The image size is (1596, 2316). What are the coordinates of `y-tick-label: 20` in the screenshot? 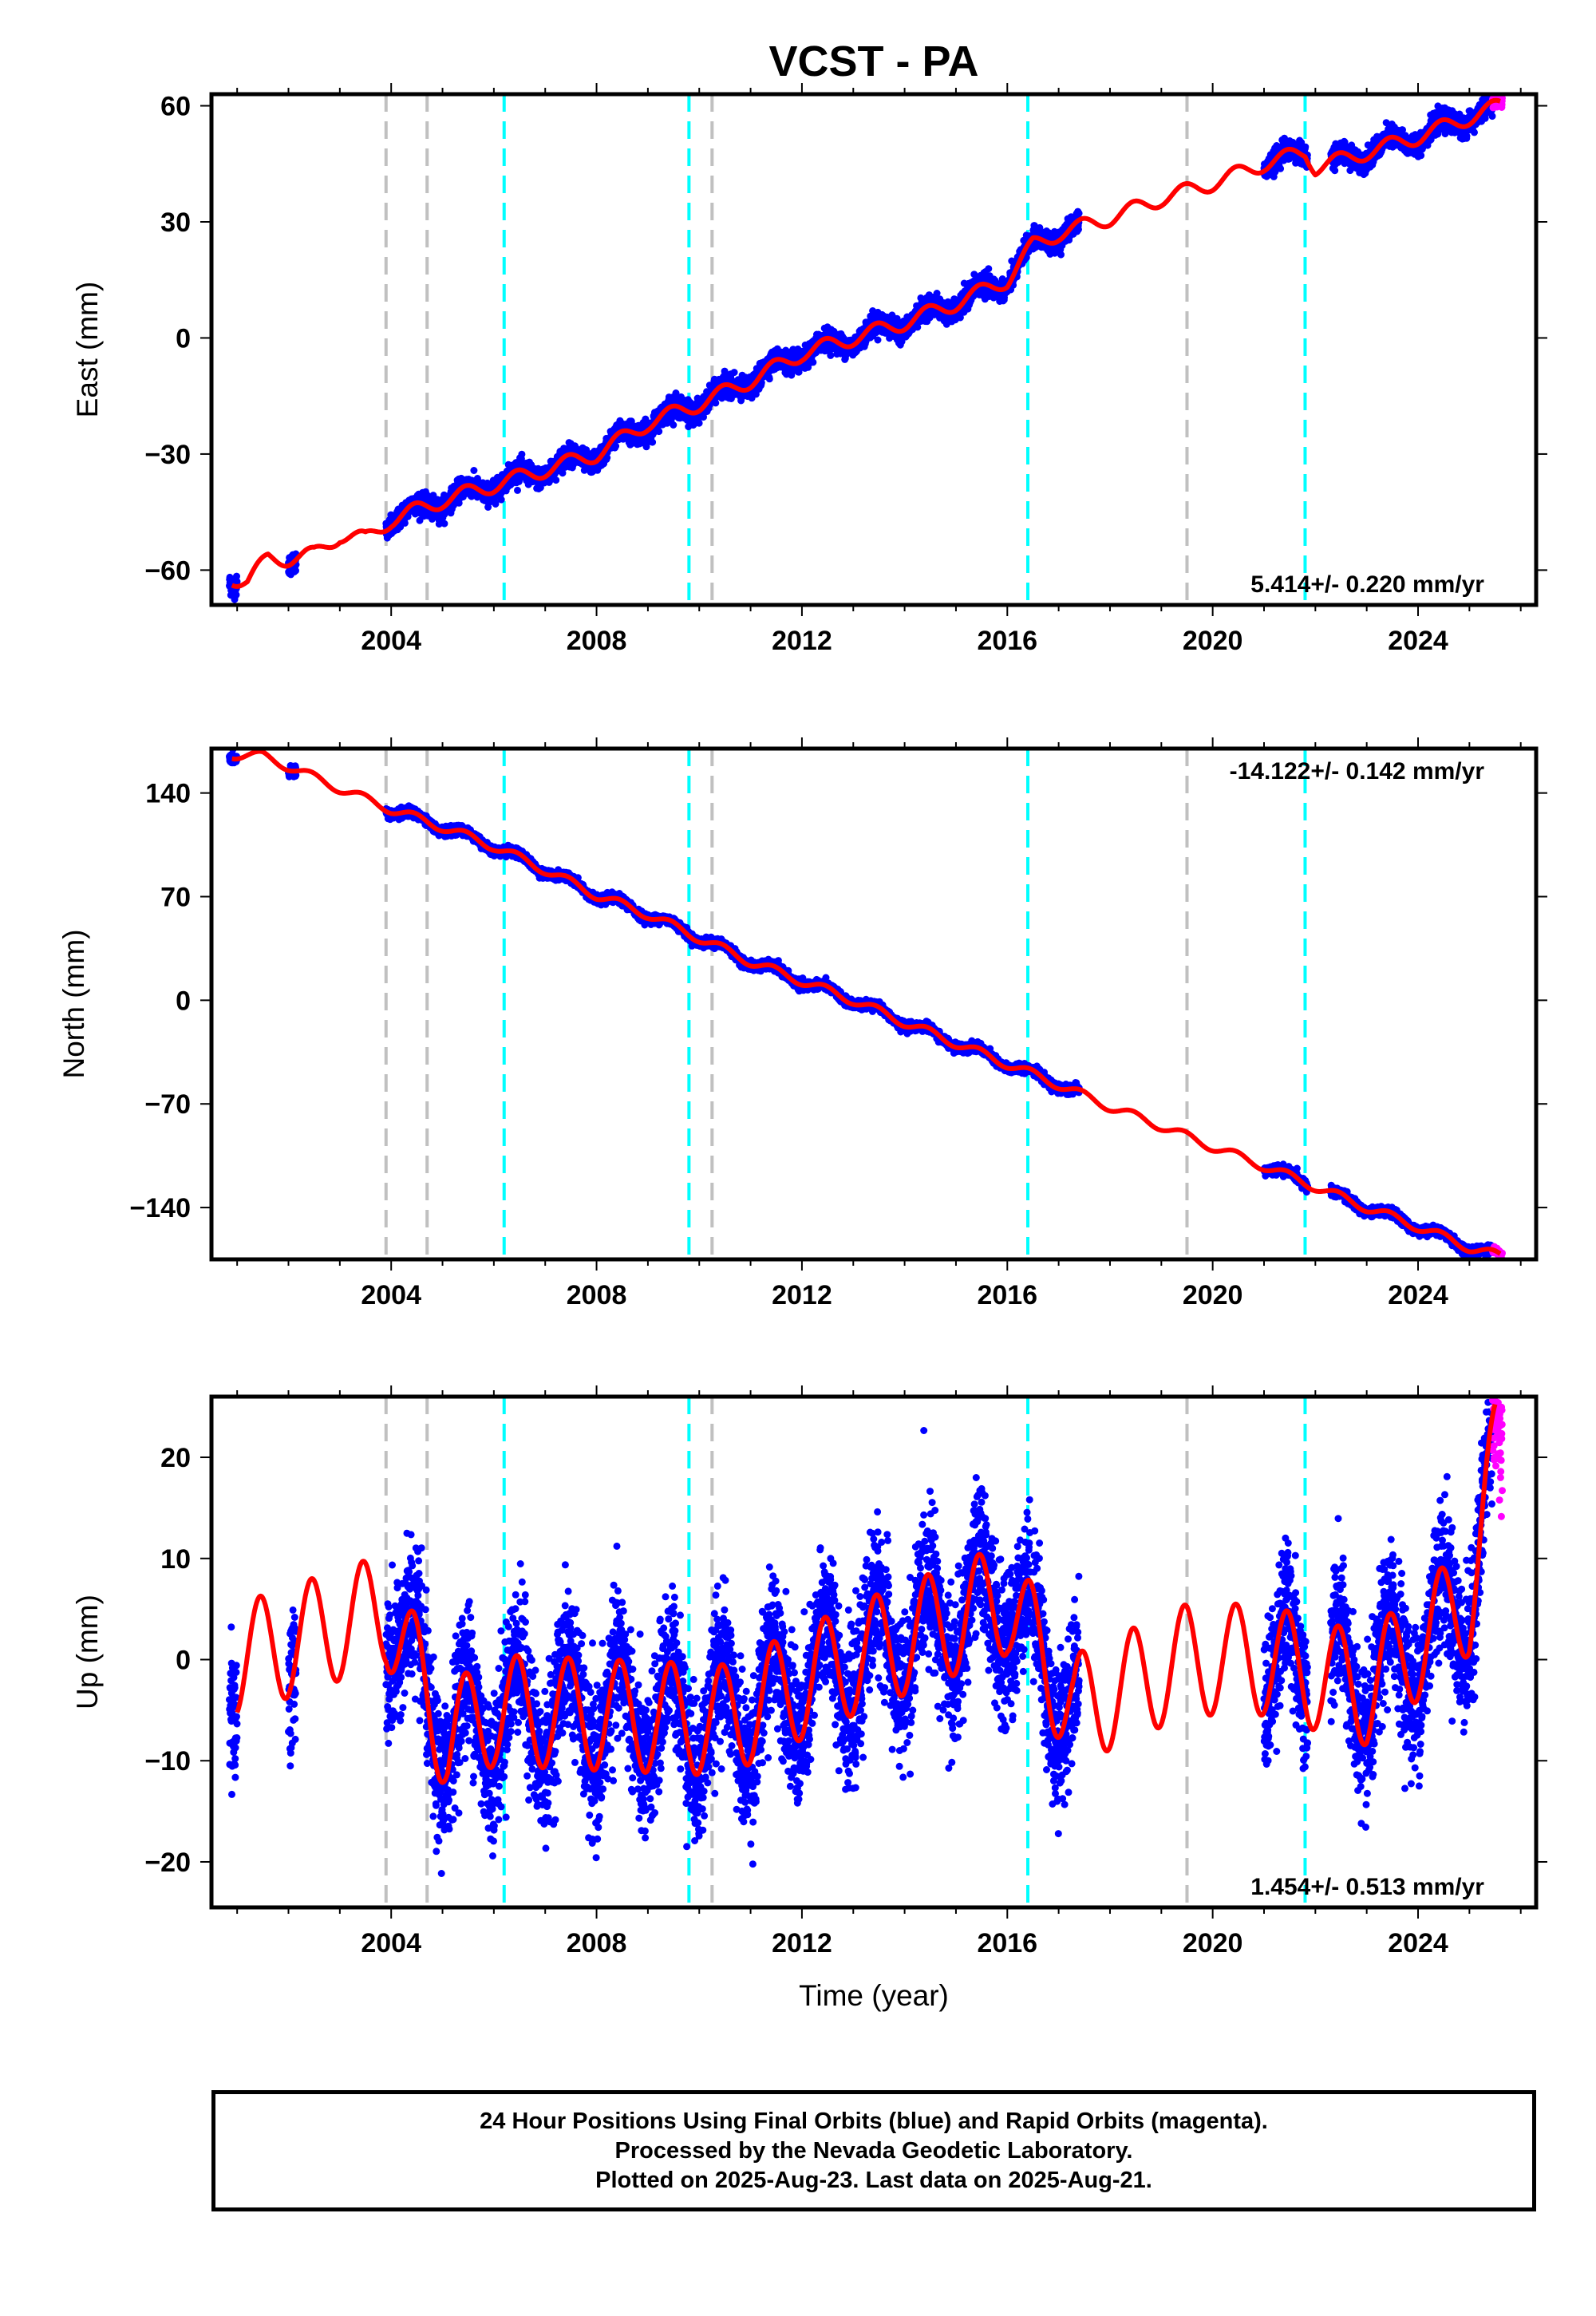 It's located at (175, 1458).